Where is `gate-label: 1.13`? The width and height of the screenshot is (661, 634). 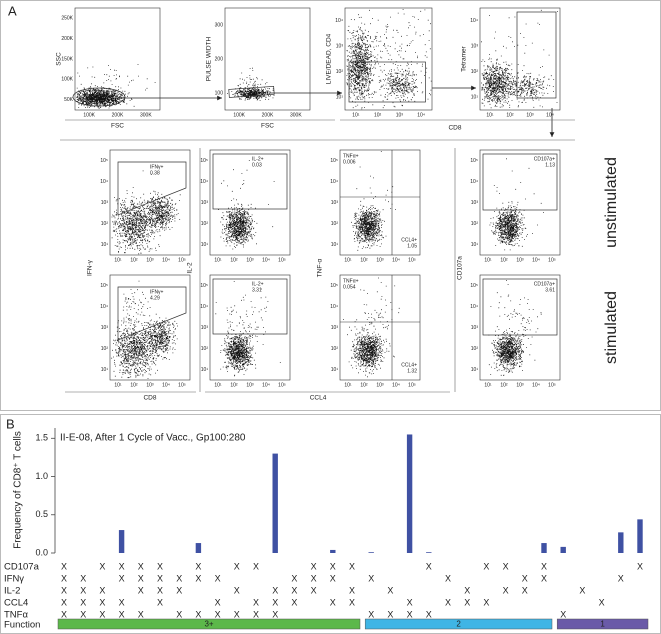
gate-label: 1.13 is located at coordinates (550, 165).